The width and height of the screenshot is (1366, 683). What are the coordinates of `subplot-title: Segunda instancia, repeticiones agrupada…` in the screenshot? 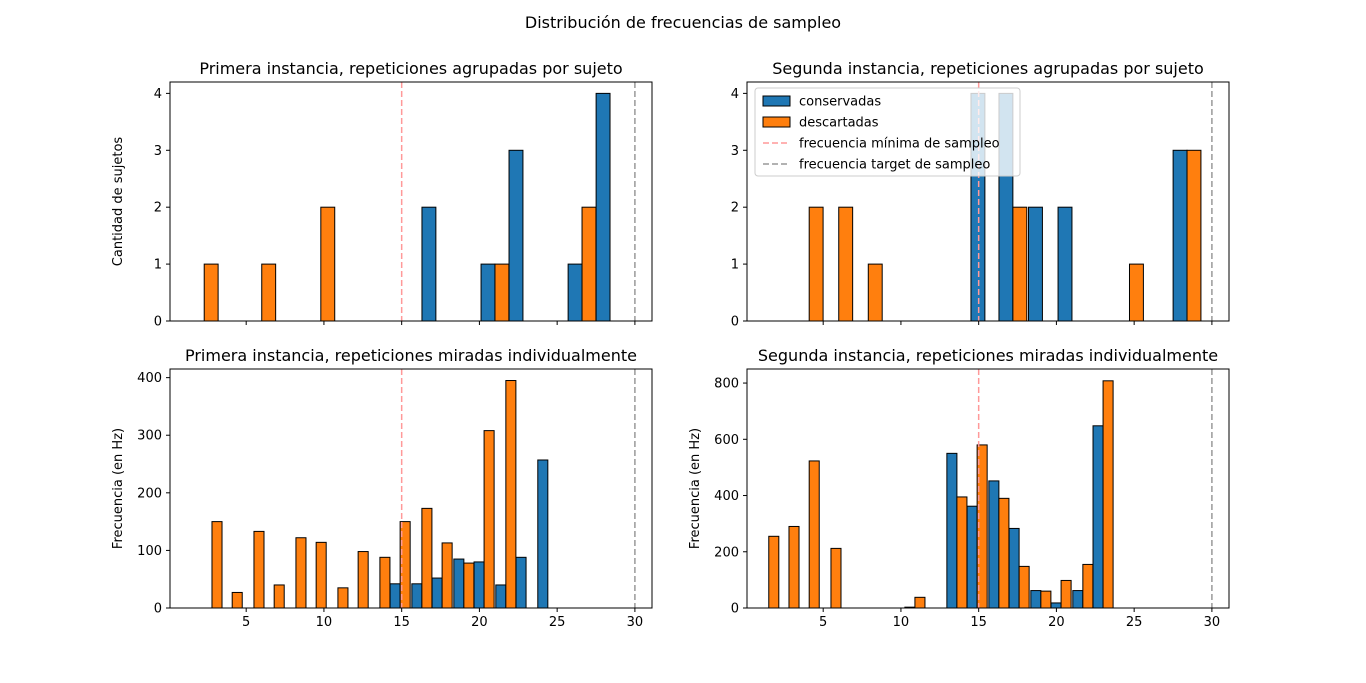 It's located at (988, 68).